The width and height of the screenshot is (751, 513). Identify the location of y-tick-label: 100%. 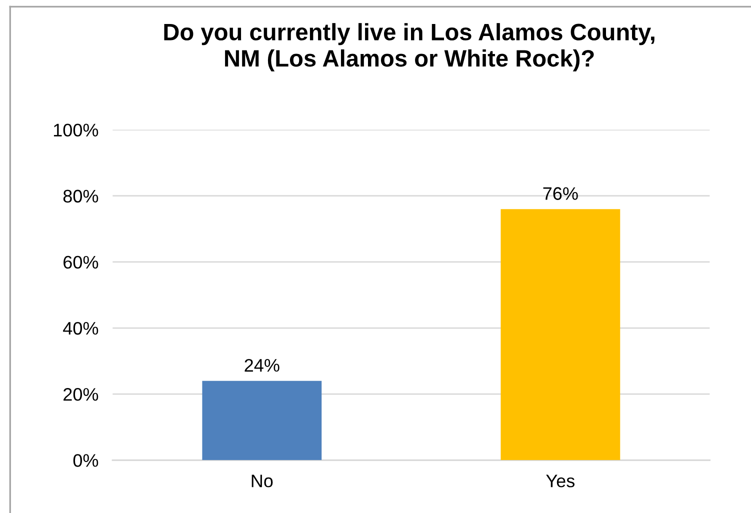
(76, 130).